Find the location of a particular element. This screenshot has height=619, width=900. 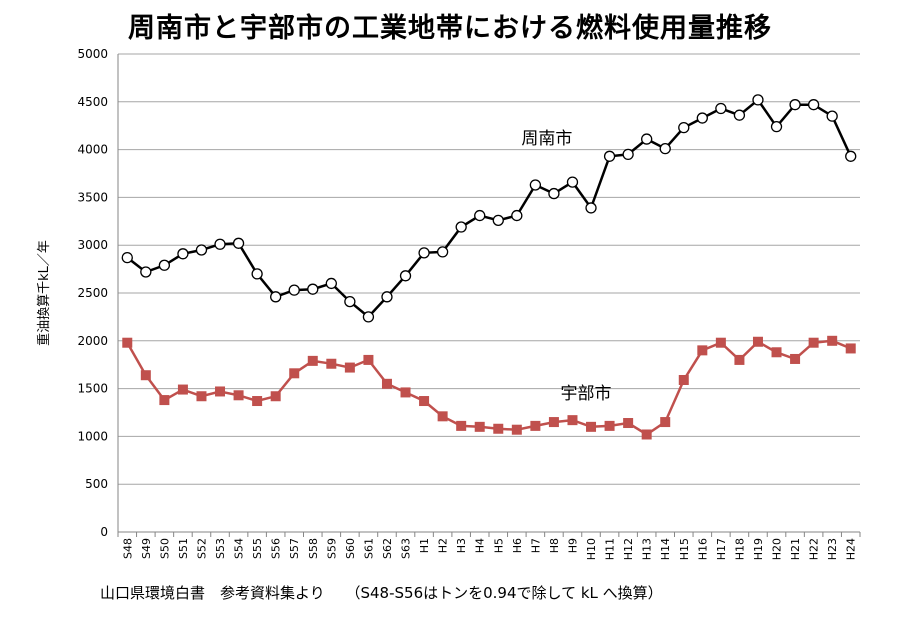

y-tick-label: 2500 is located at coordinates (92, 293).